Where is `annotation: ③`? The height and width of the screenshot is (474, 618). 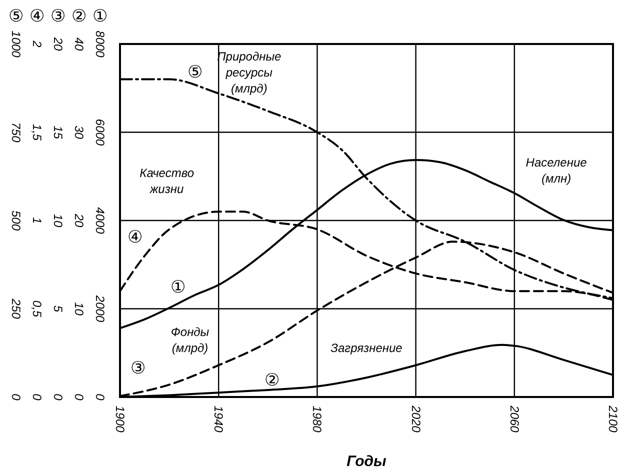
annotation: ③ is located at coordinates (138, 368).